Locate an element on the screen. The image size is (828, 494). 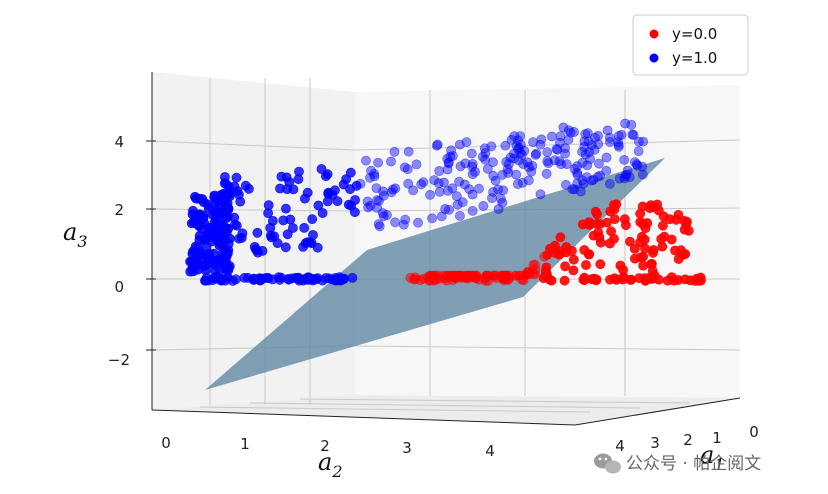
x-axis-label: a1 is located at coordinates (712, 457).